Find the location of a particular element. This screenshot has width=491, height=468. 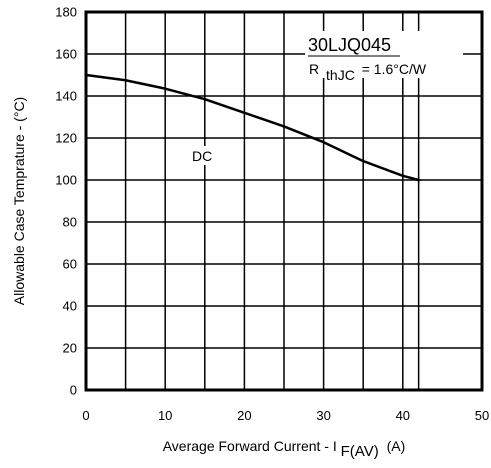

x-tick-label-10: 10 is located at coordinates (165, 415).